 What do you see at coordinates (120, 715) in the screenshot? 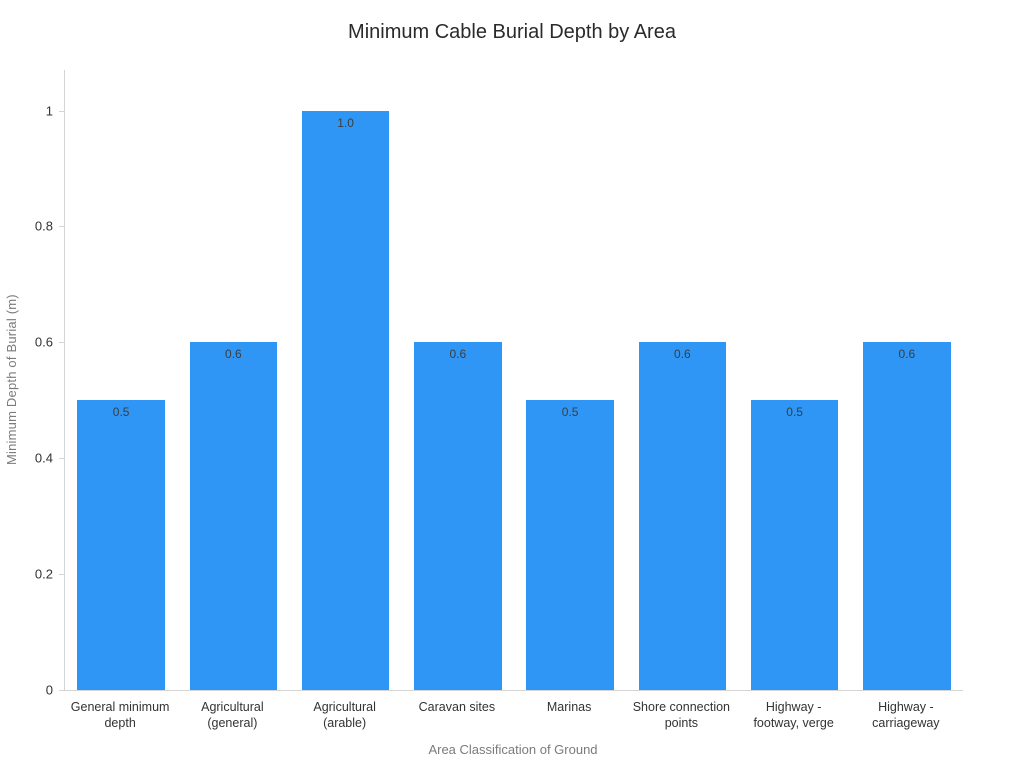
I see `x-tick-label: General minimum depth` at bounding box center [120, 715].